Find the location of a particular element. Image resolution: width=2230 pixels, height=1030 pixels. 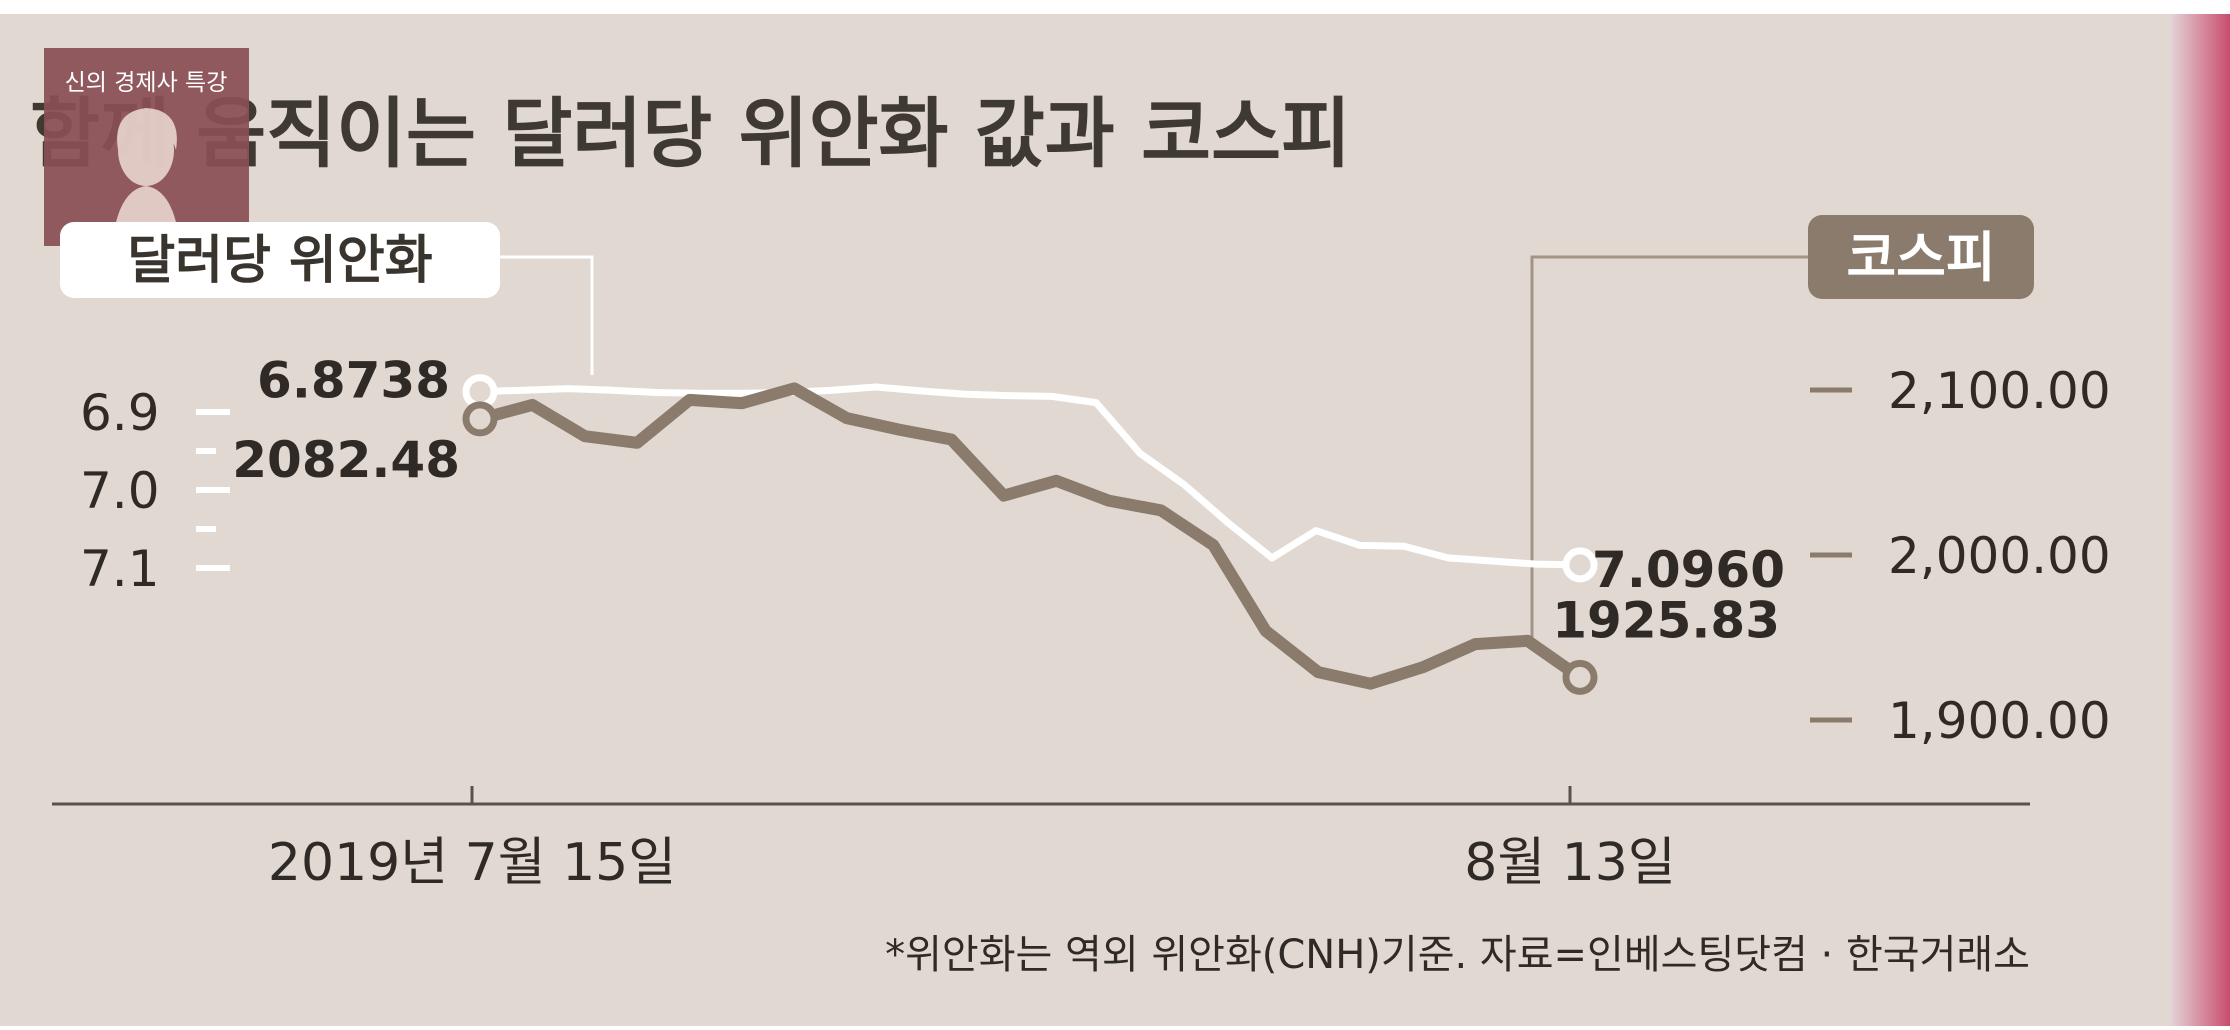

kospi-start-label: 2082.48 is located at coordinates (346, 460).